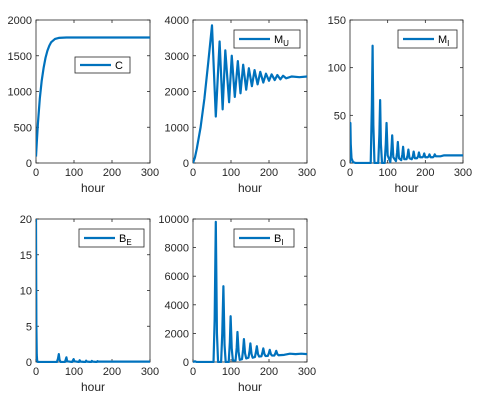 This screenshot has height=400, width=480. I want to click on subplot-1: 0 500 1000 1500 2000 0 100 200 300 hour C, so click(84, 105).